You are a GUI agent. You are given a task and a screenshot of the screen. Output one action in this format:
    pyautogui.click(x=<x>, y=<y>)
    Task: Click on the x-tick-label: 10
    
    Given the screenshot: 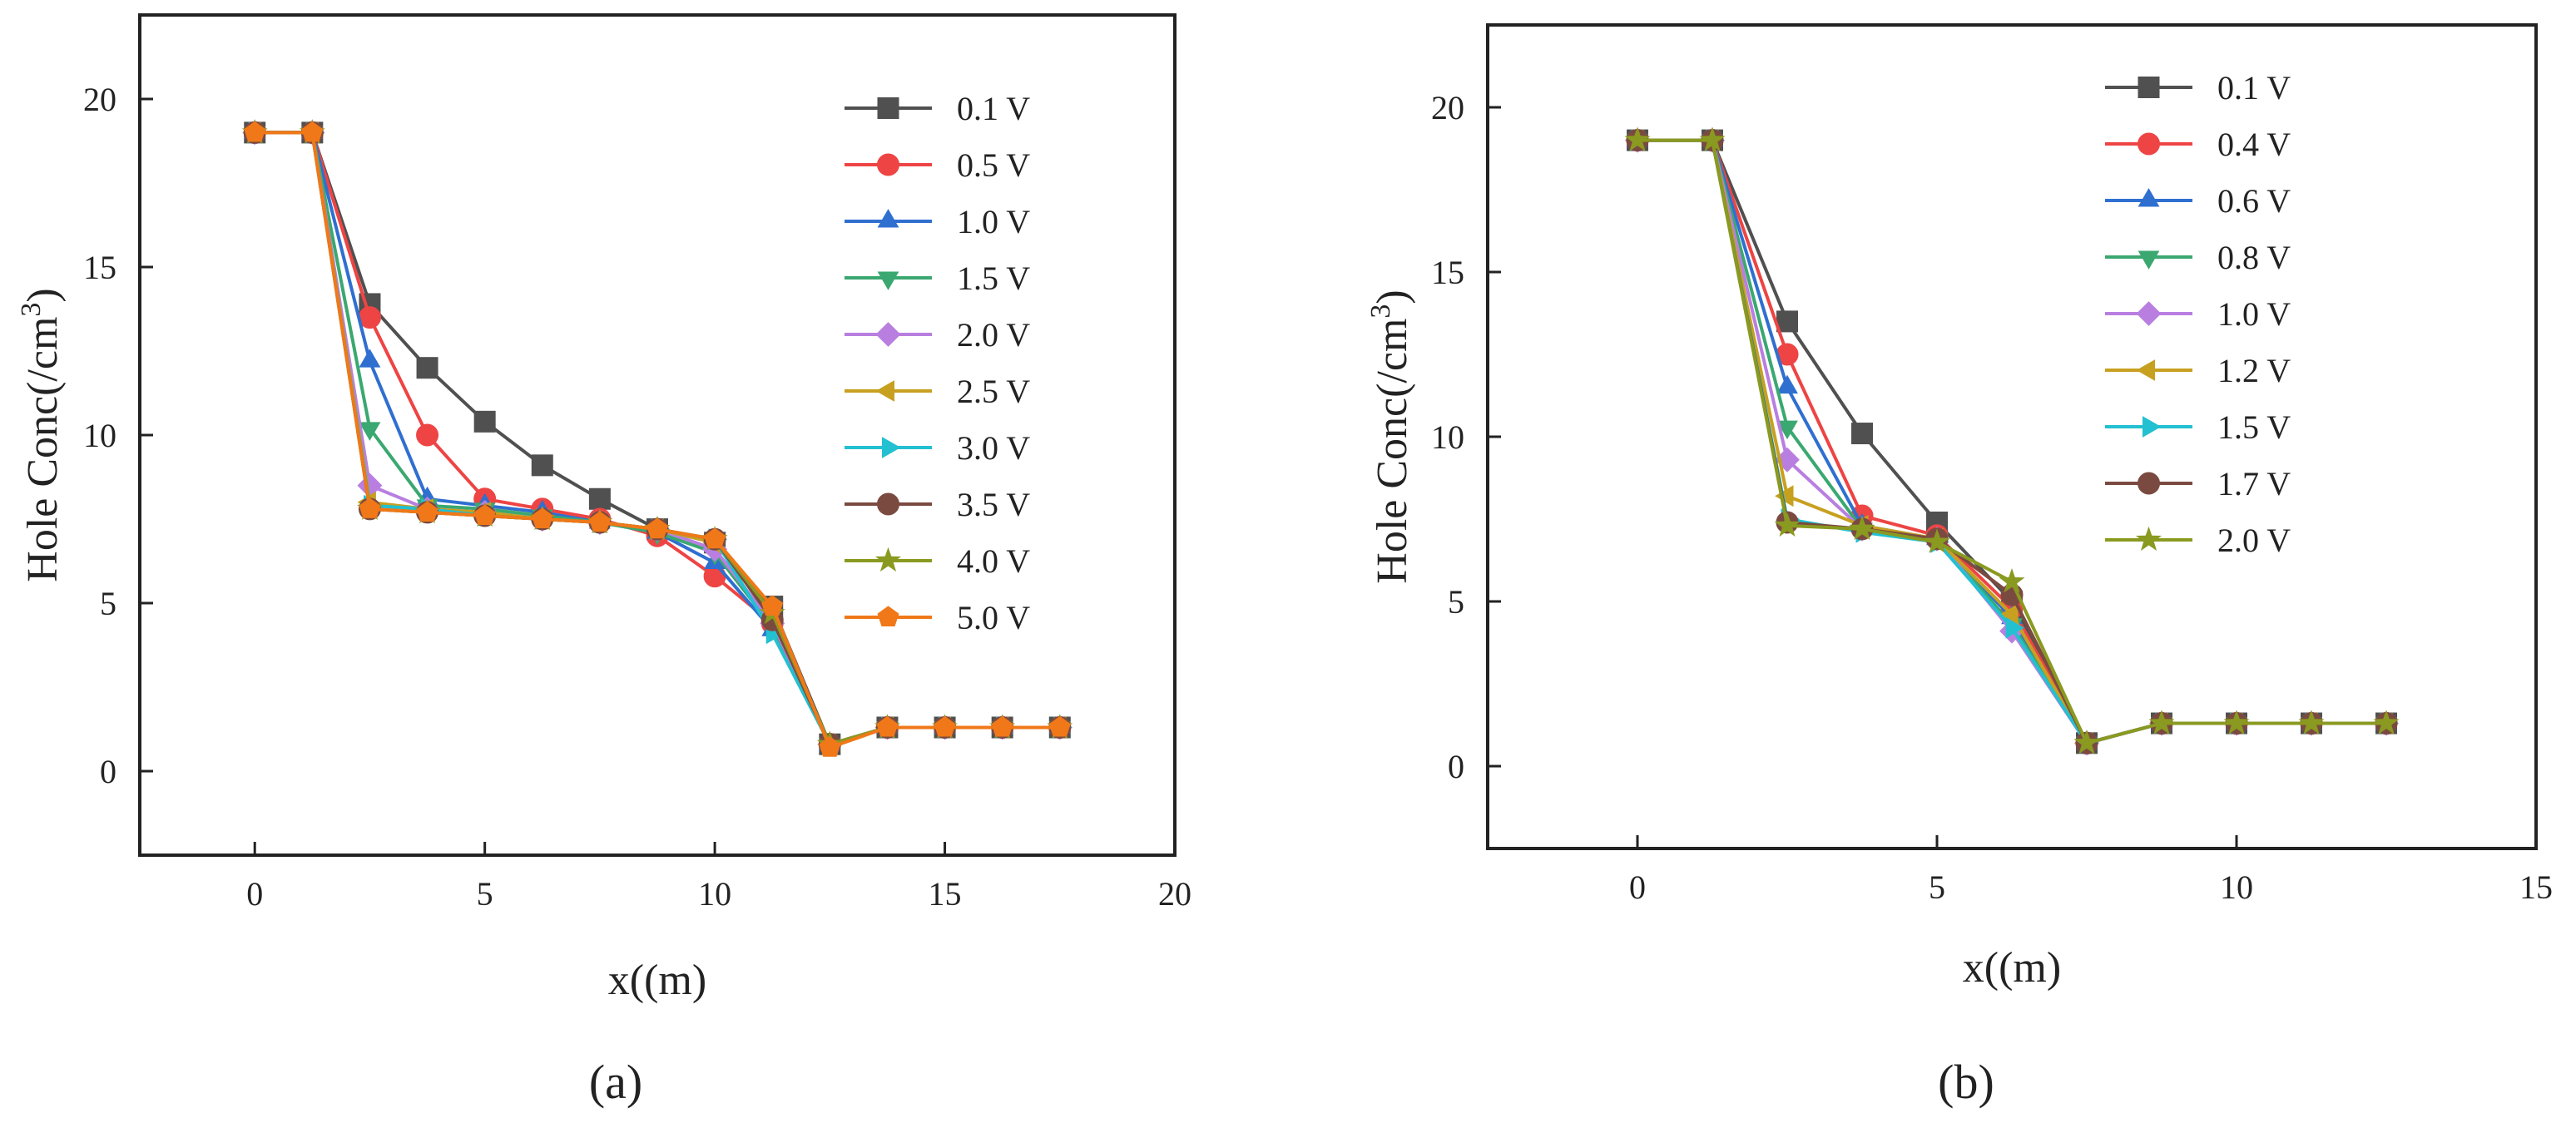 What is the action you would take?
    pyautogui.click(x=715, y=894)
    